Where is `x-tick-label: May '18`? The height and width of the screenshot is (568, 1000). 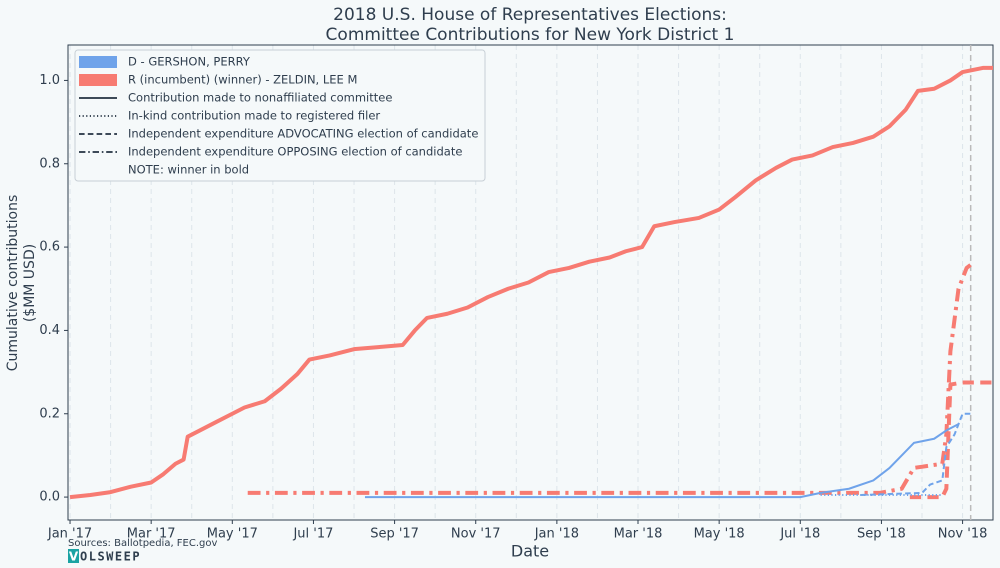
x-tick-label: May '18 is located at coordinates (719, 534).